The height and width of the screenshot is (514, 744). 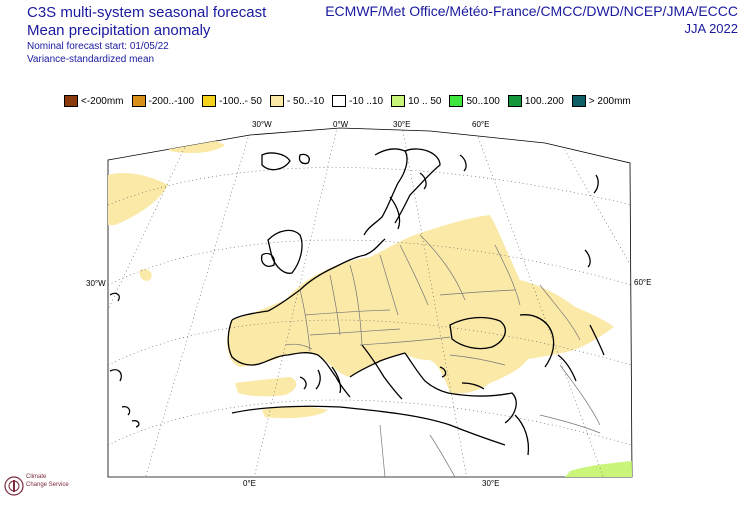 I want to click on lat-label-left: 30°W, so click(x=96, y=283).